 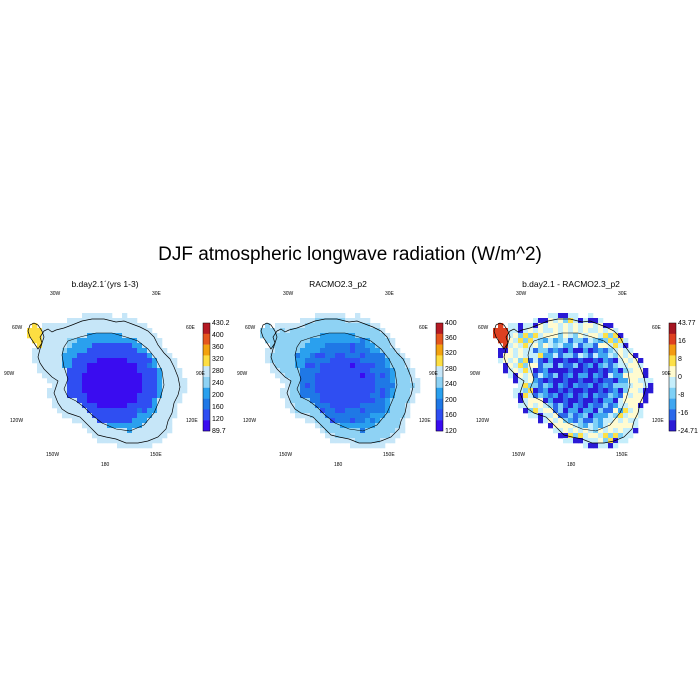 I want to click on longitude-label: 150E, so click(x=622, y=455).